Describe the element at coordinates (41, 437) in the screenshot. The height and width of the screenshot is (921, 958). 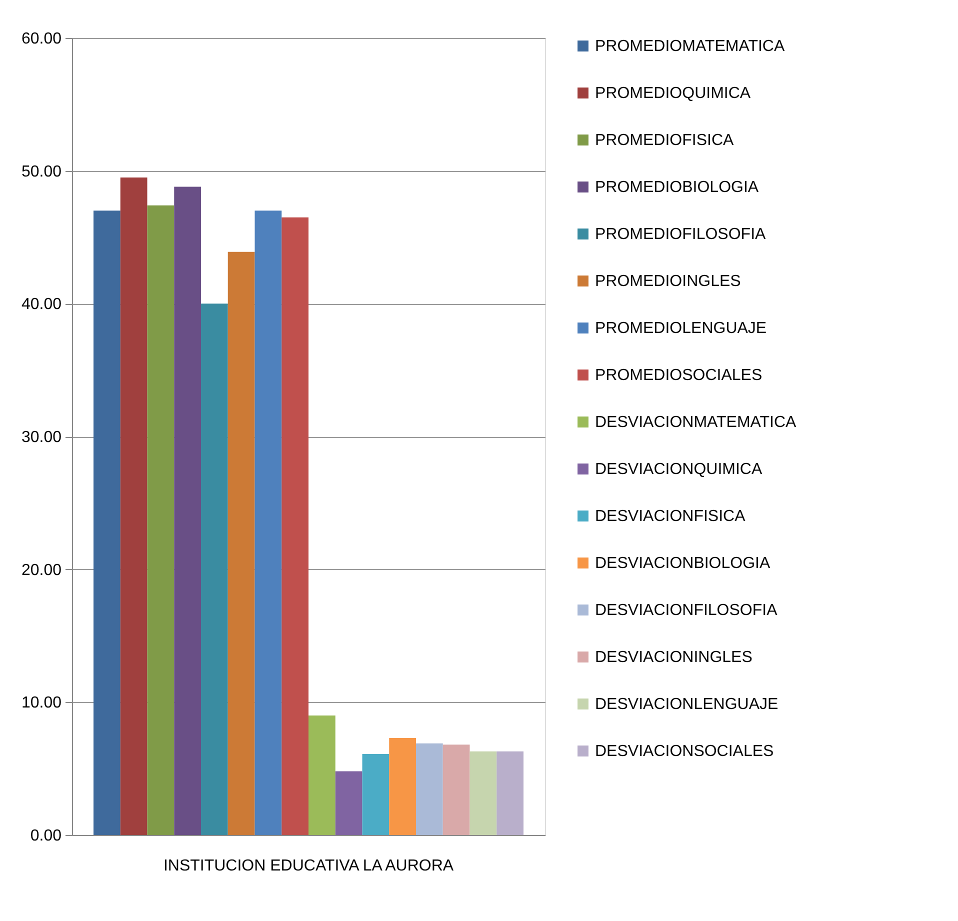
I see `y-tick-label: 30.00` at that location.